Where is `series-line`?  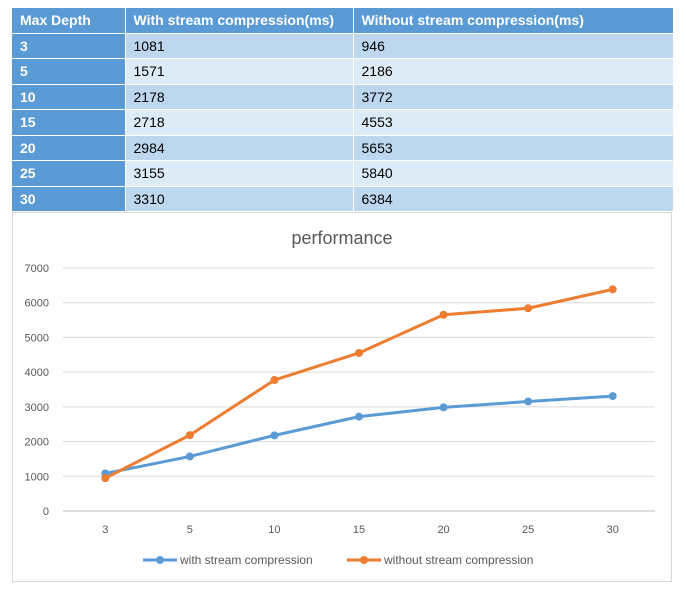 series-line is located at coordinates (359, 434).